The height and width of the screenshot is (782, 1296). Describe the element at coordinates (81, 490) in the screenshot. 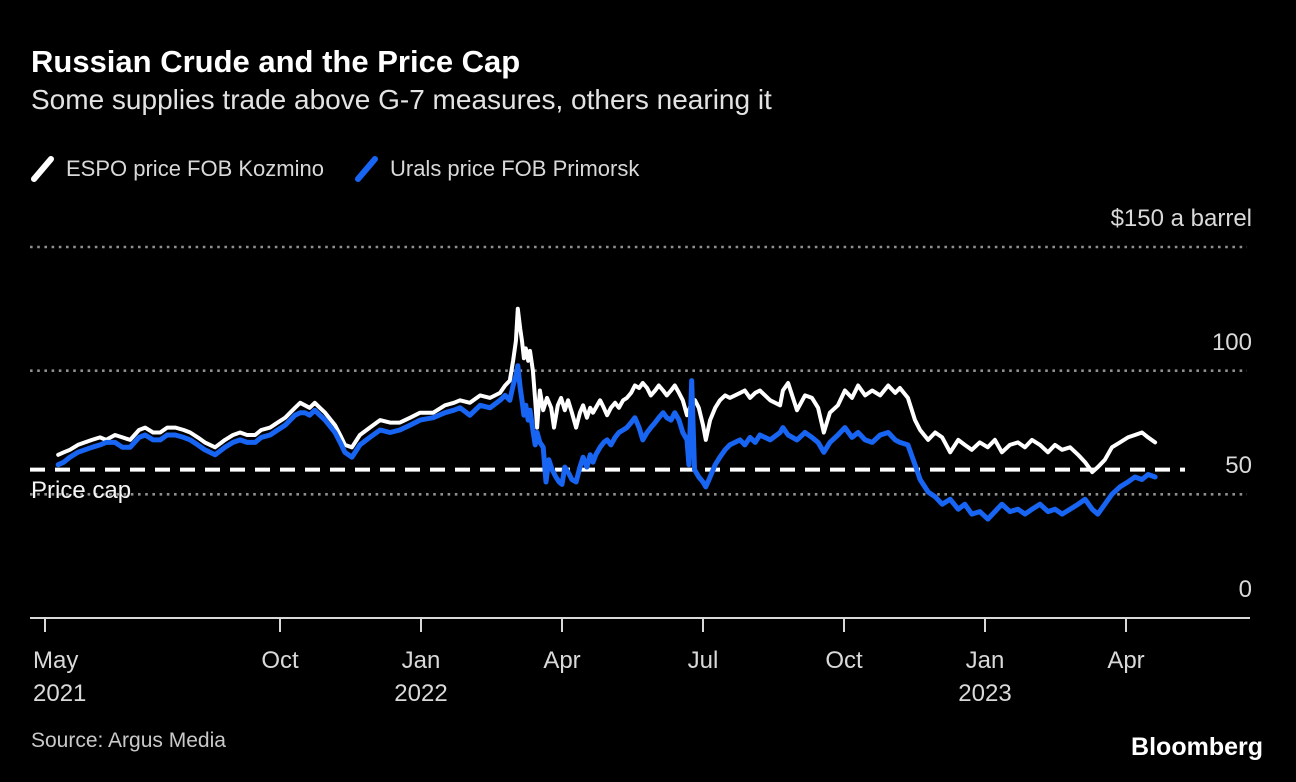

I see `price-cap-annotation: Price cap` at that location.